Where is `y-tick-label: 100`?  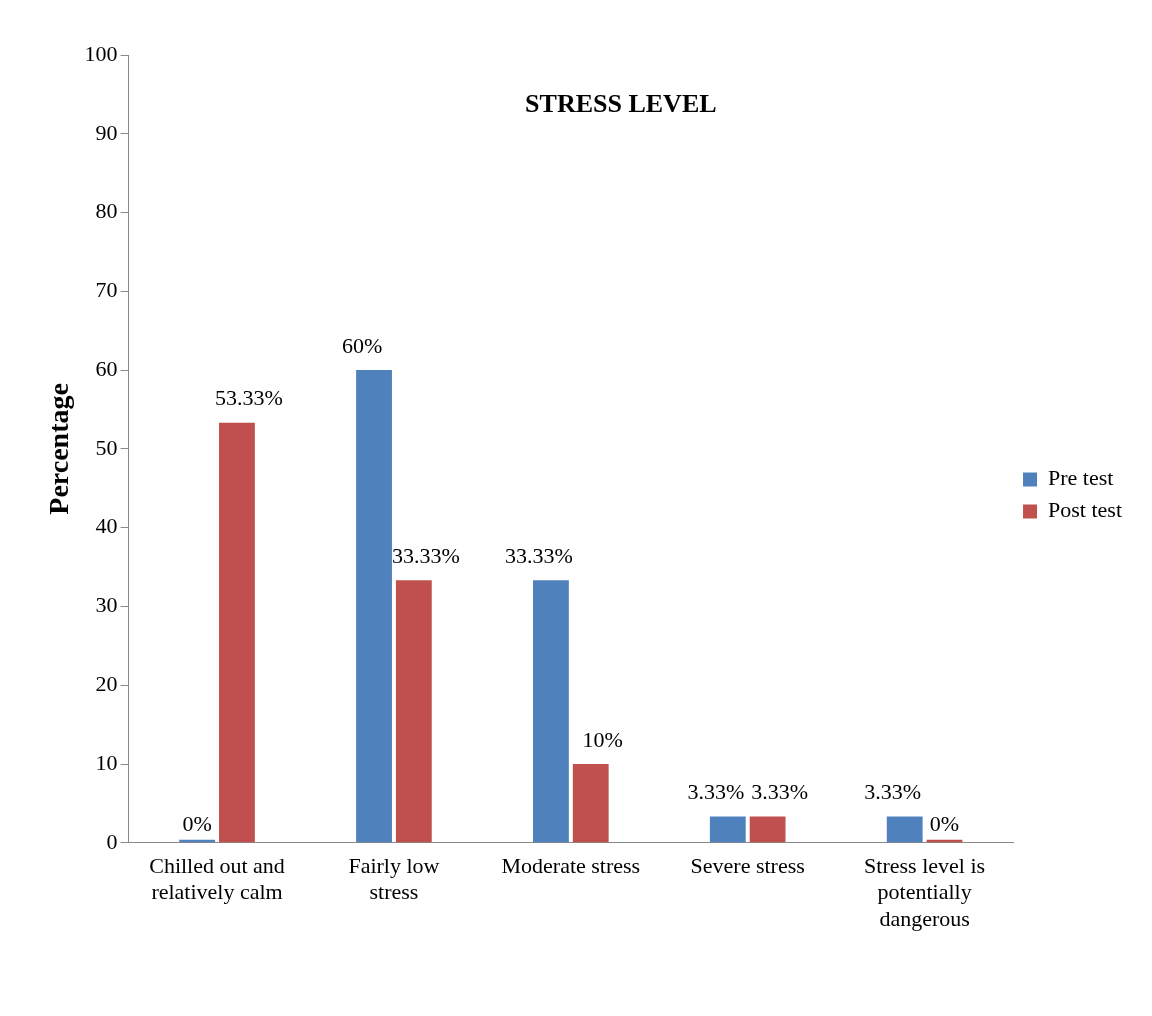 y-tick-label: 100 is located at coordinates (101, 53).